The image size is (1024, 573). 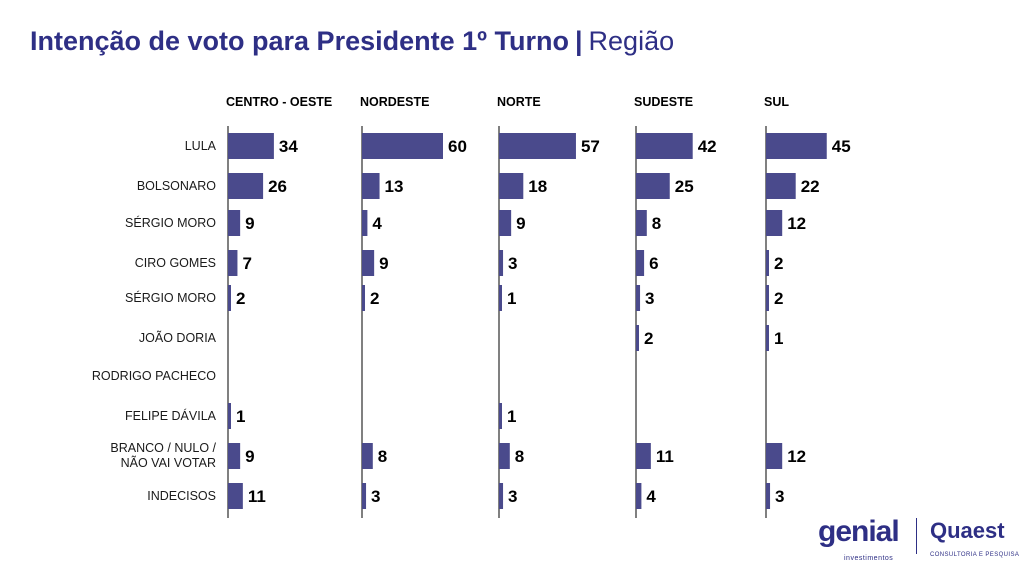 I want to click on category-label: RODRIGO PACHECO, so click(x=154, y=376).